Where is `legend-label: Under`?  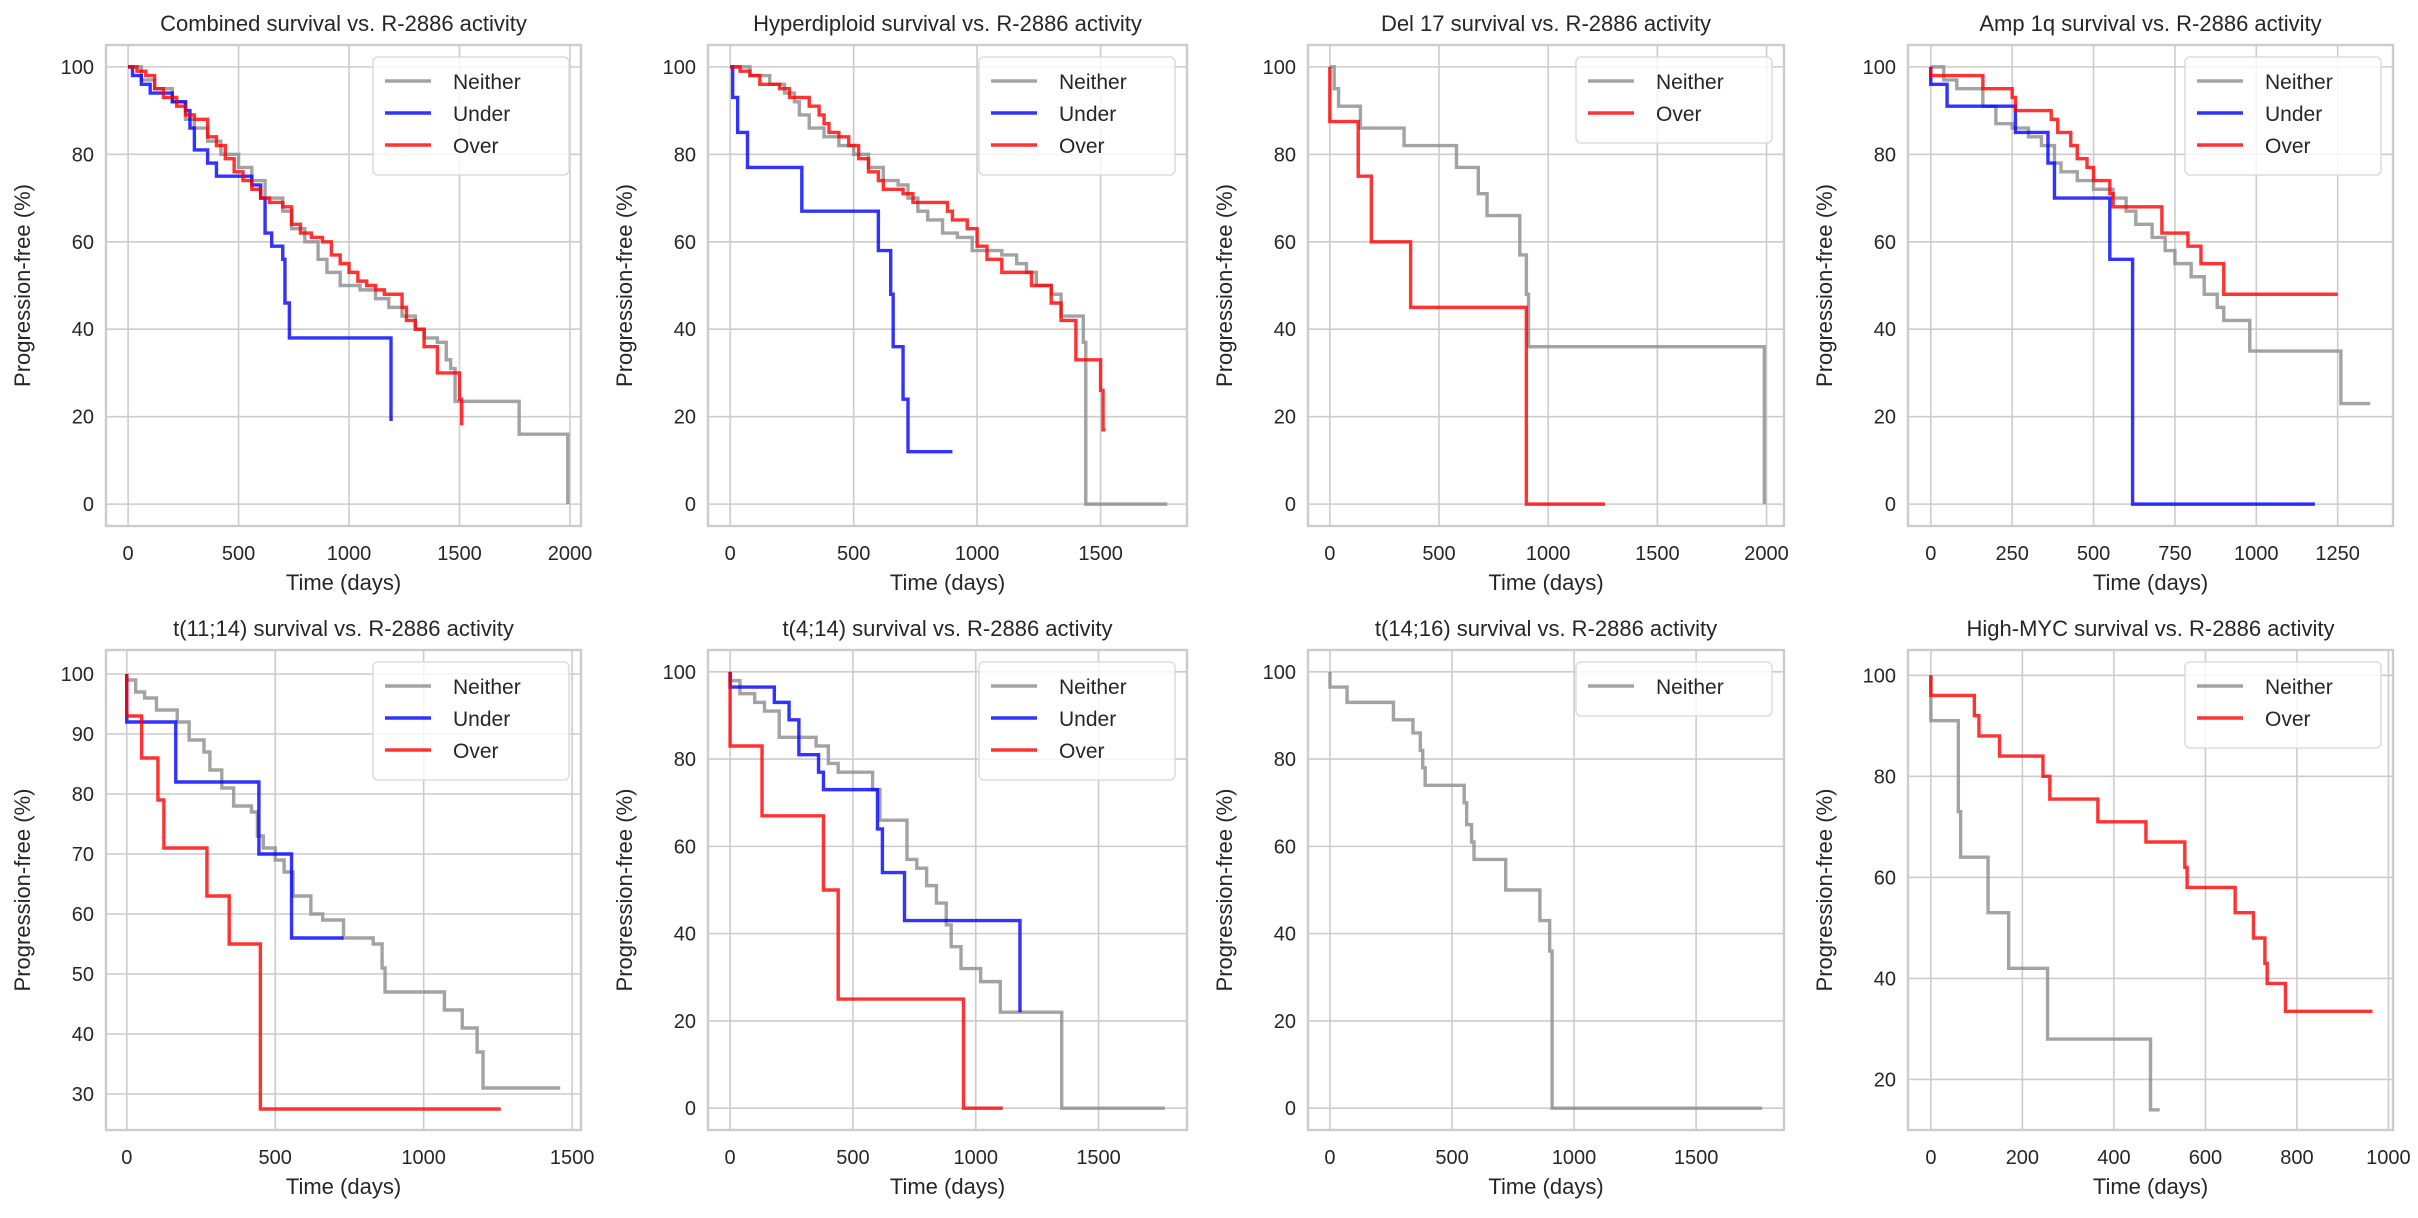
legend-label: Under is located at coordinates (481, 114).